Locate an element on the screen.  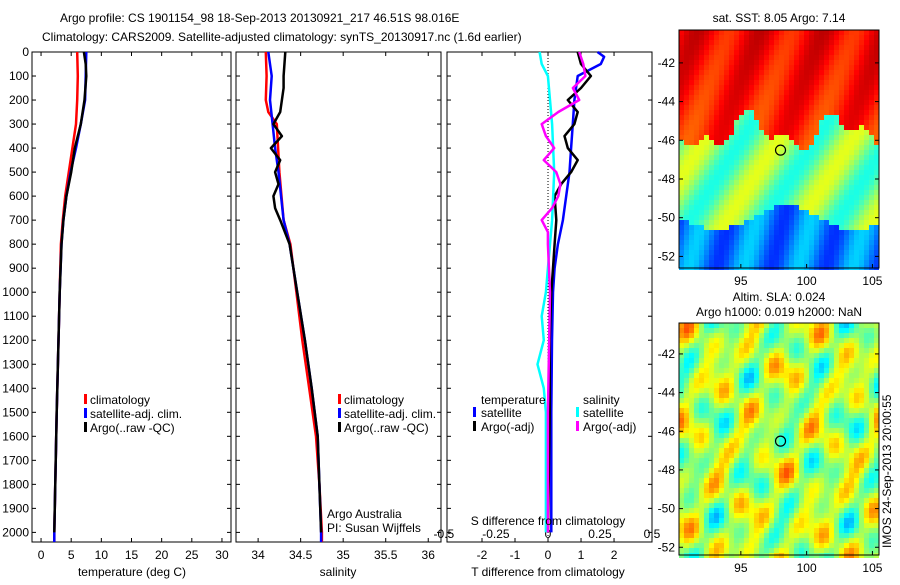
s-tick-label: 0 is located at coordinates (548, 534).